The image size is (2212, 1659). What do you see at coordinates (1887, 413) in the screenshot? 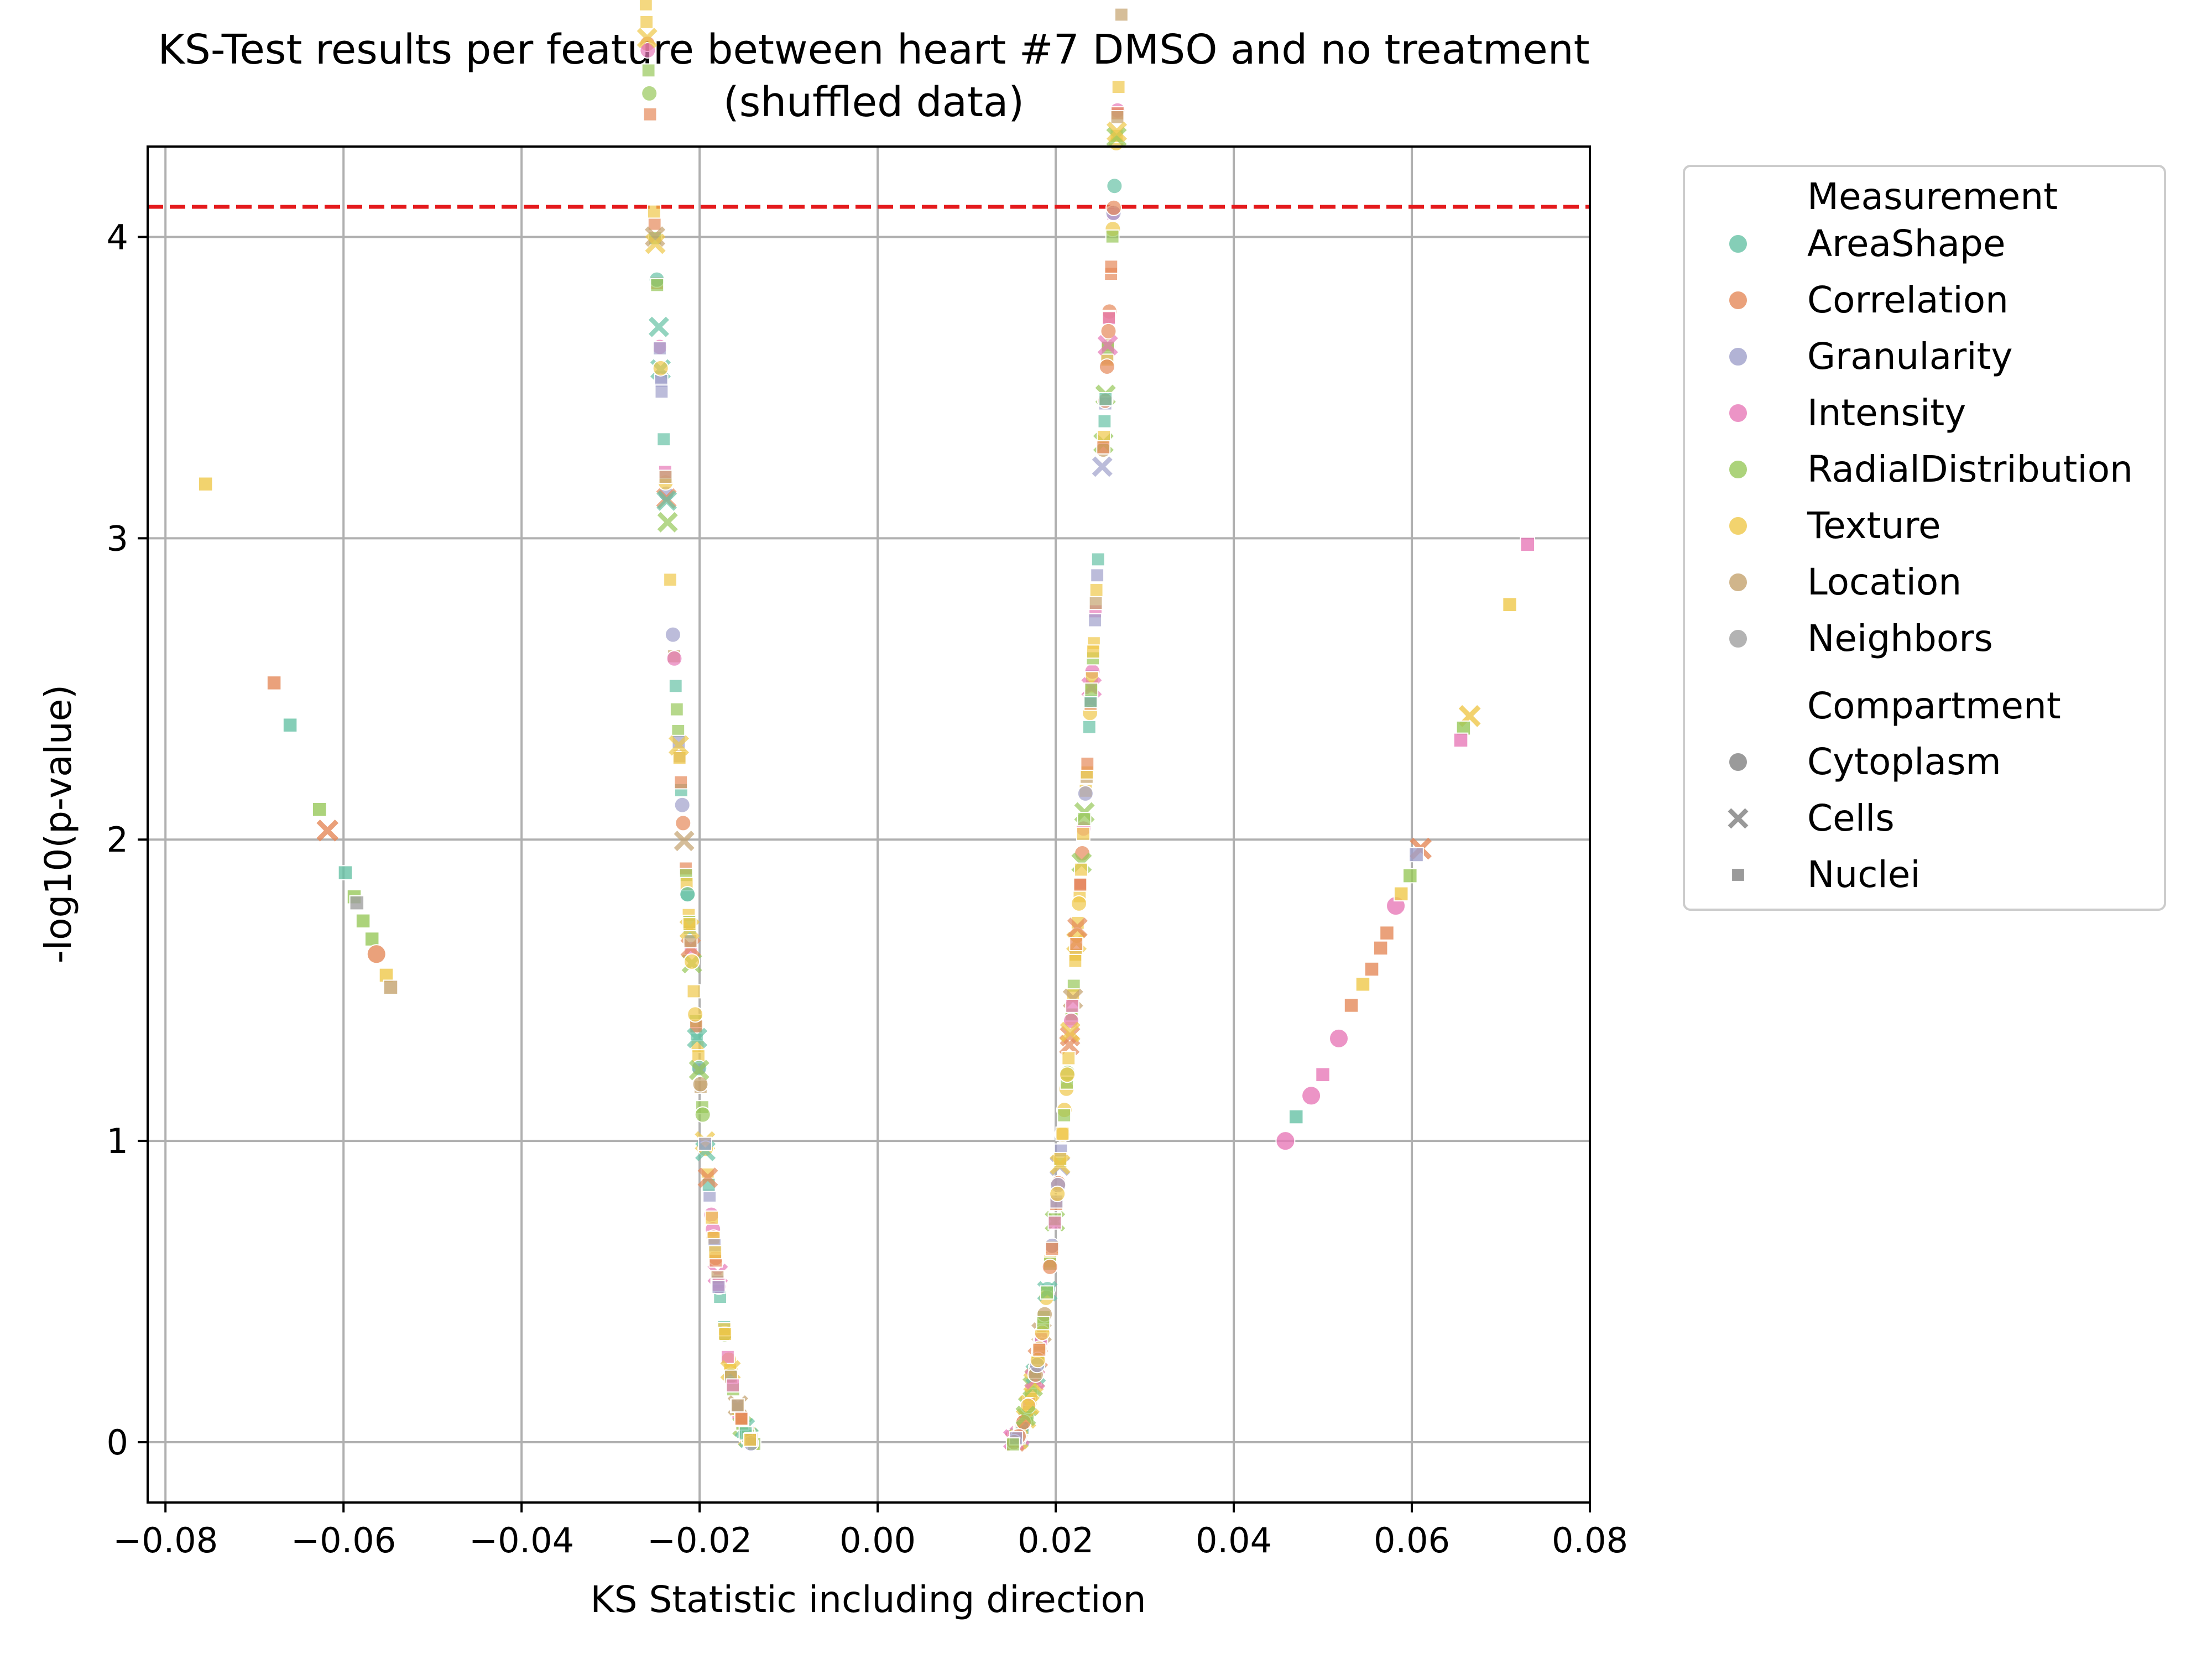
I see `legend-label-intensity: Intensity` at bounding box center [1887, 413].